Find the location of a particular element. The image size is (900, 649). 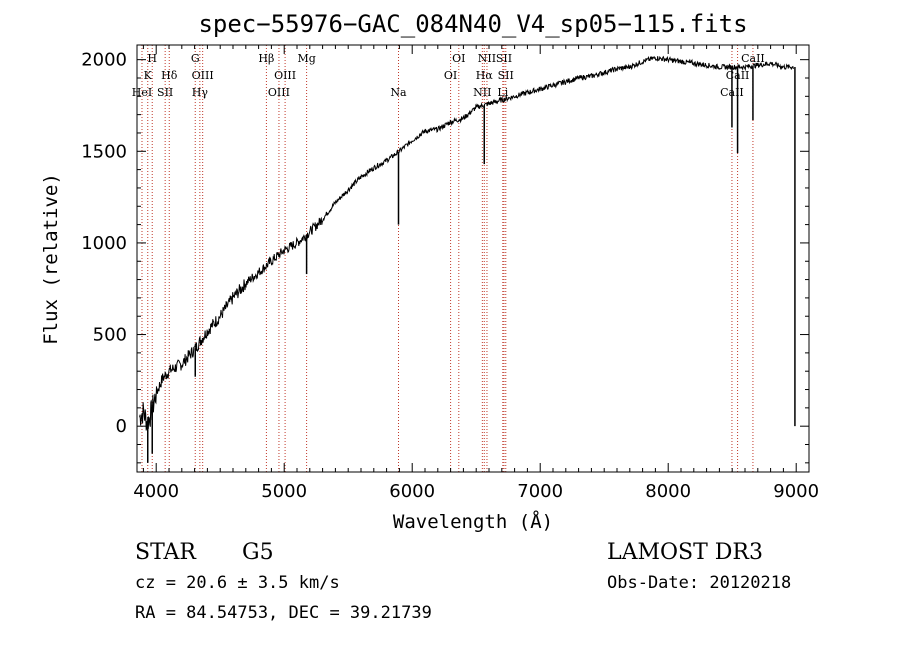

spectral-line-label: Hγ is located at coordinates (200, 92).